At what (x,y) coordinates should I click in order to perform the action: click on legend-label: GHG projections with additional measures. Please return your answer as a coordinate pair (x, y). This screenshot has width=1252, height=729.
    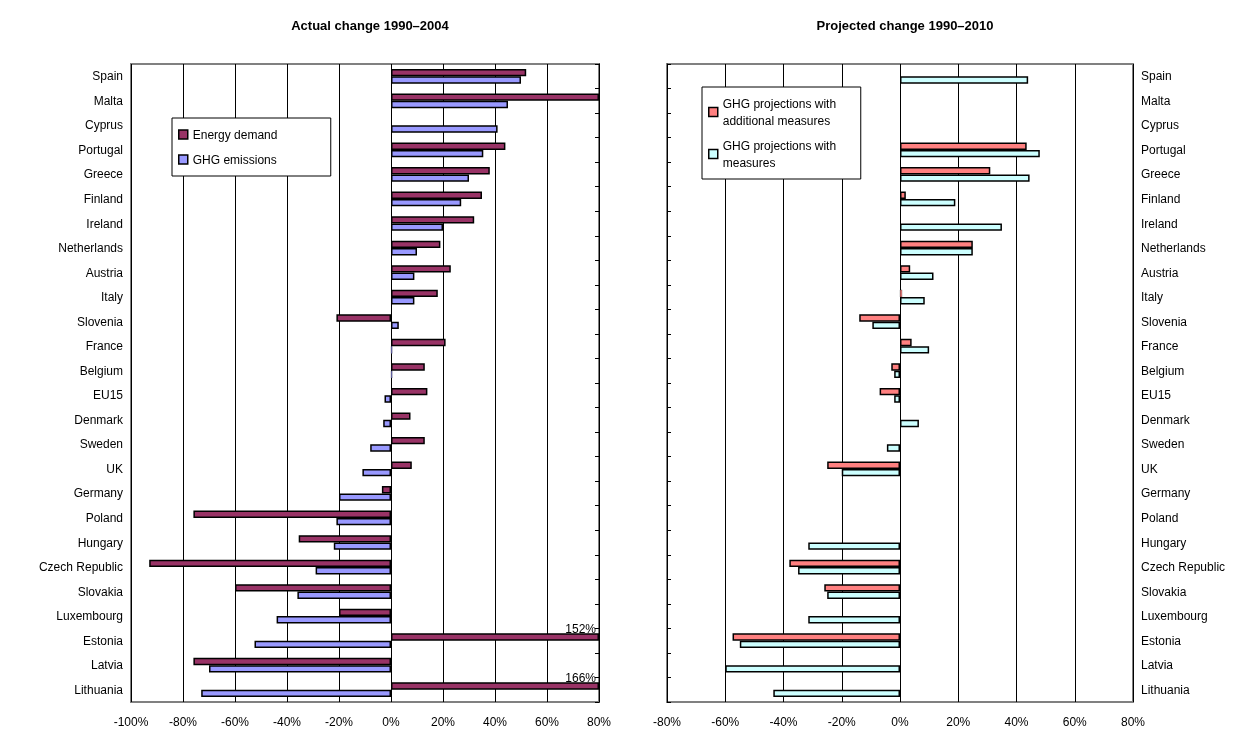
    Looking at the image, I should click on (781, 112).